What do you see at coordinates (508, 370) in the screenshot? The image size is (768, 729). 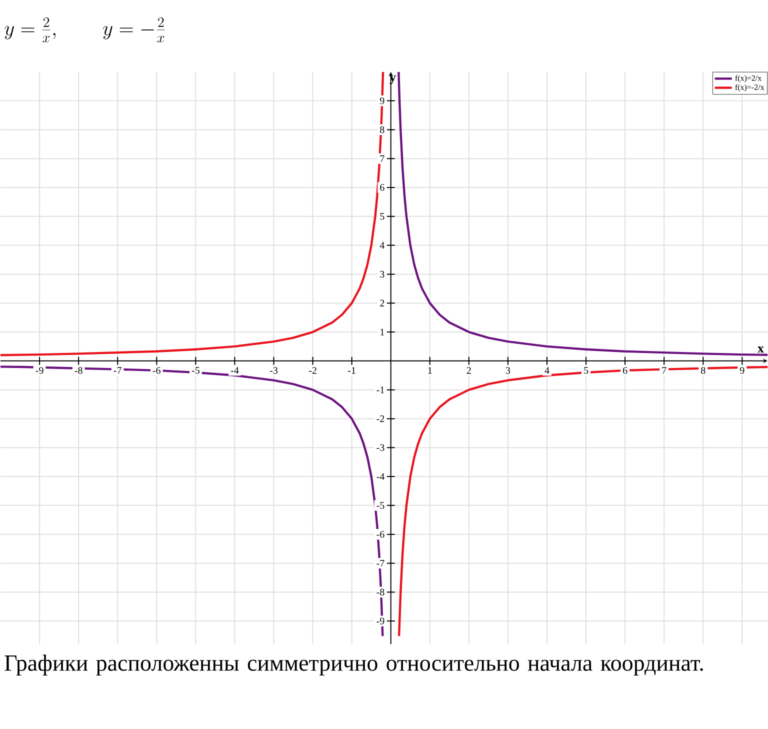 I see `x-tick-label: 3` at bounding box center [508, 370].